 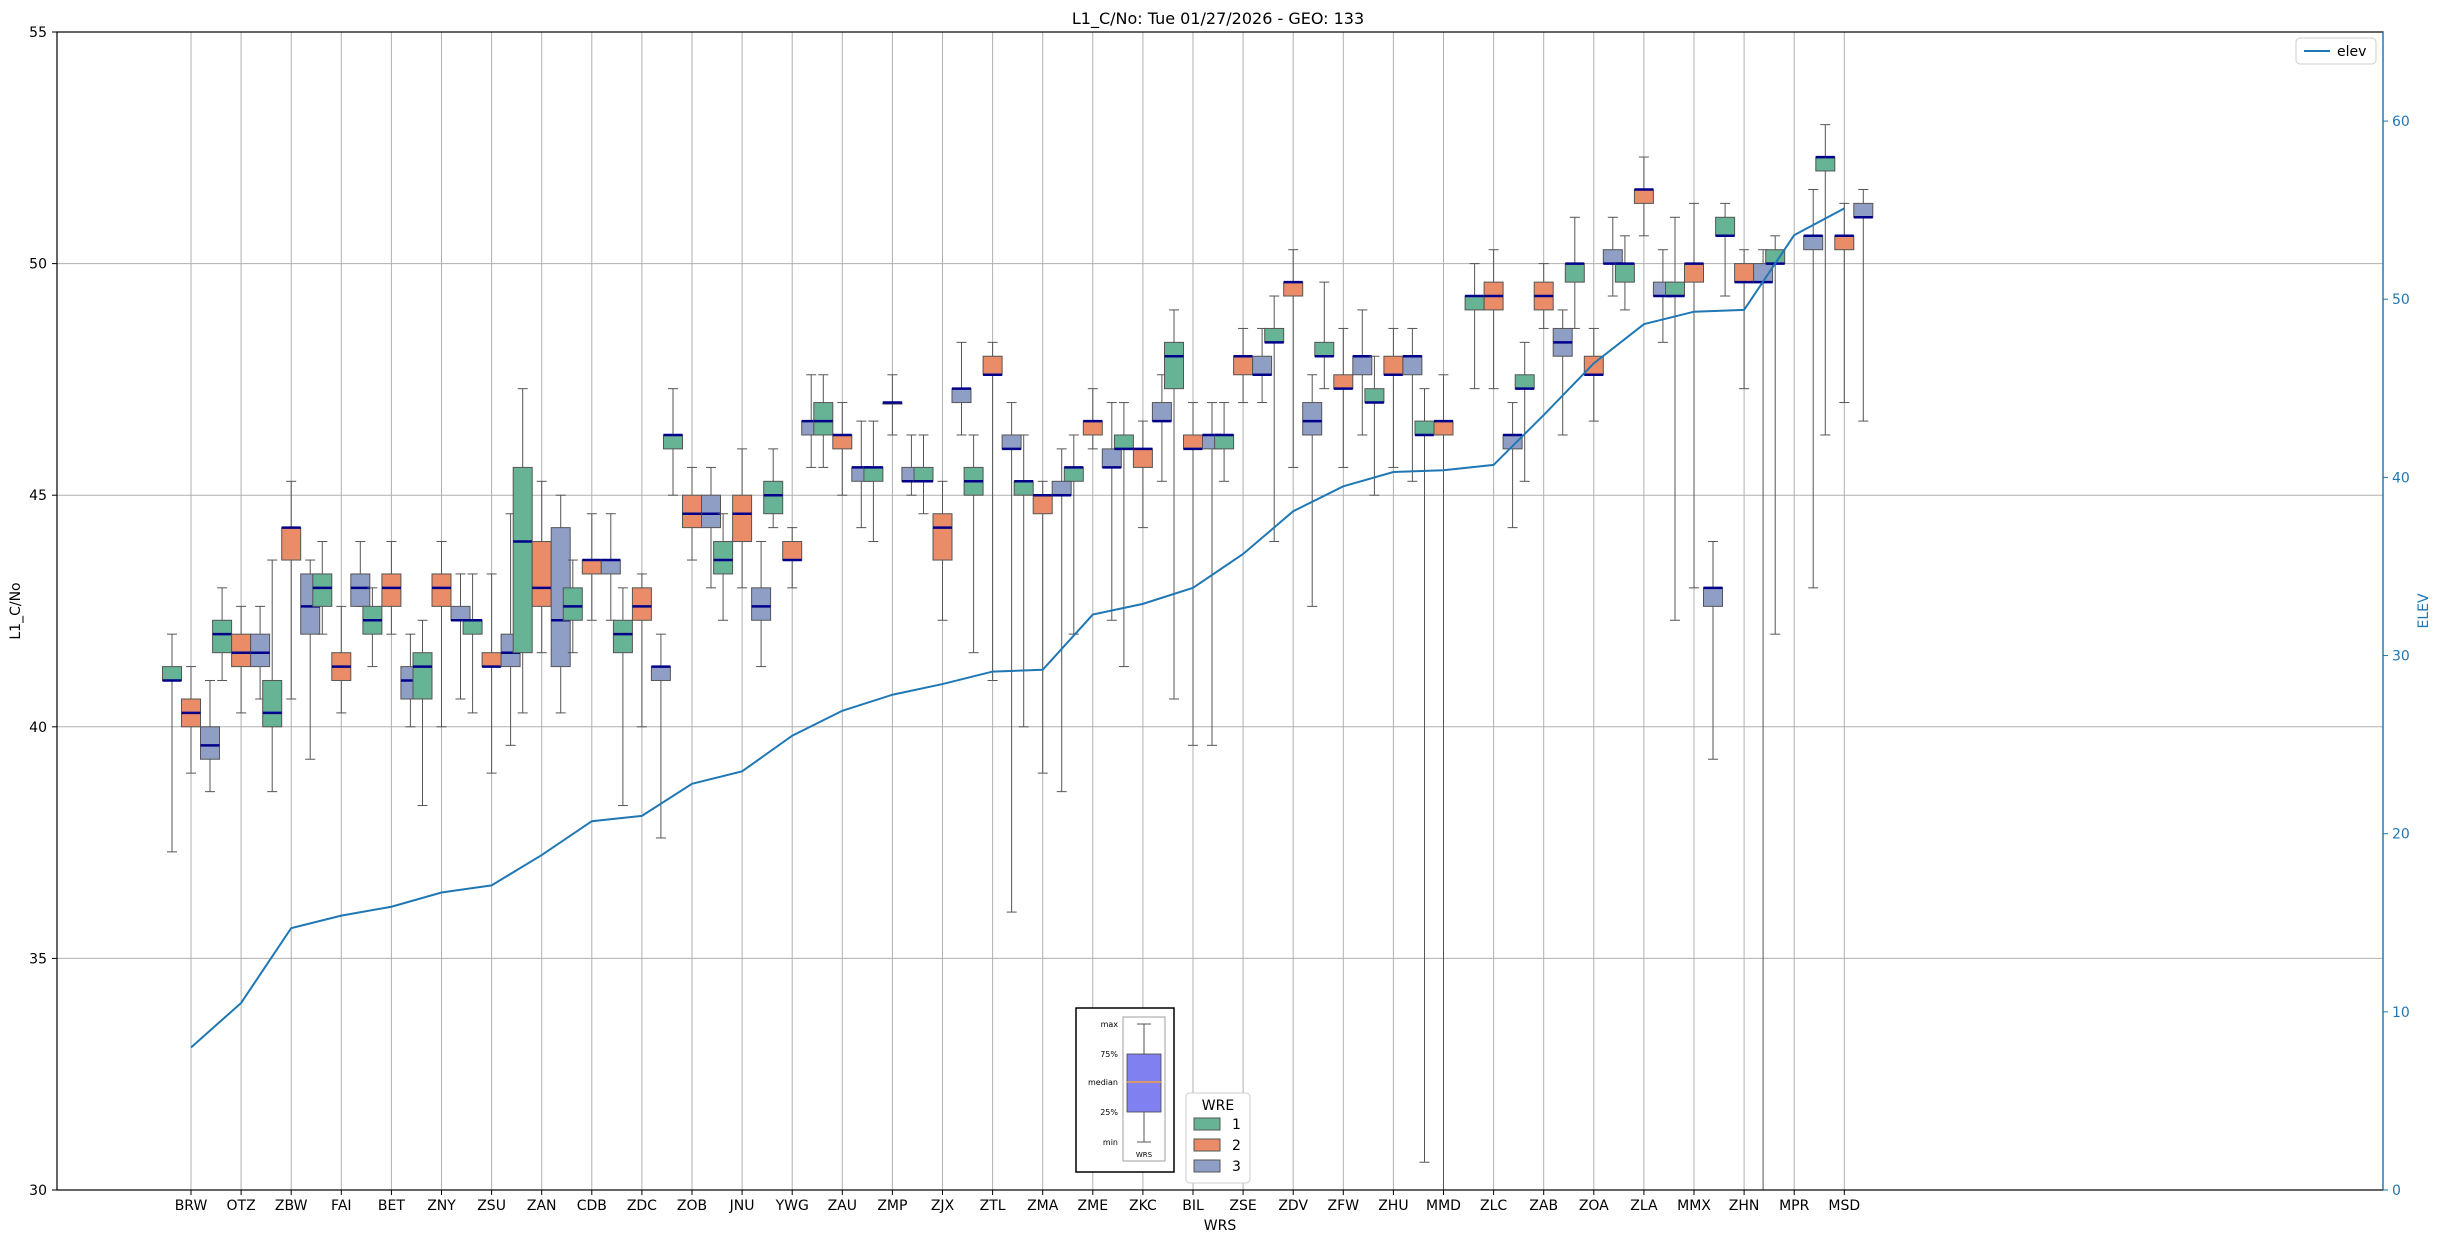 I want to click on box-zme-wre3, so click(x=1111, y=511).